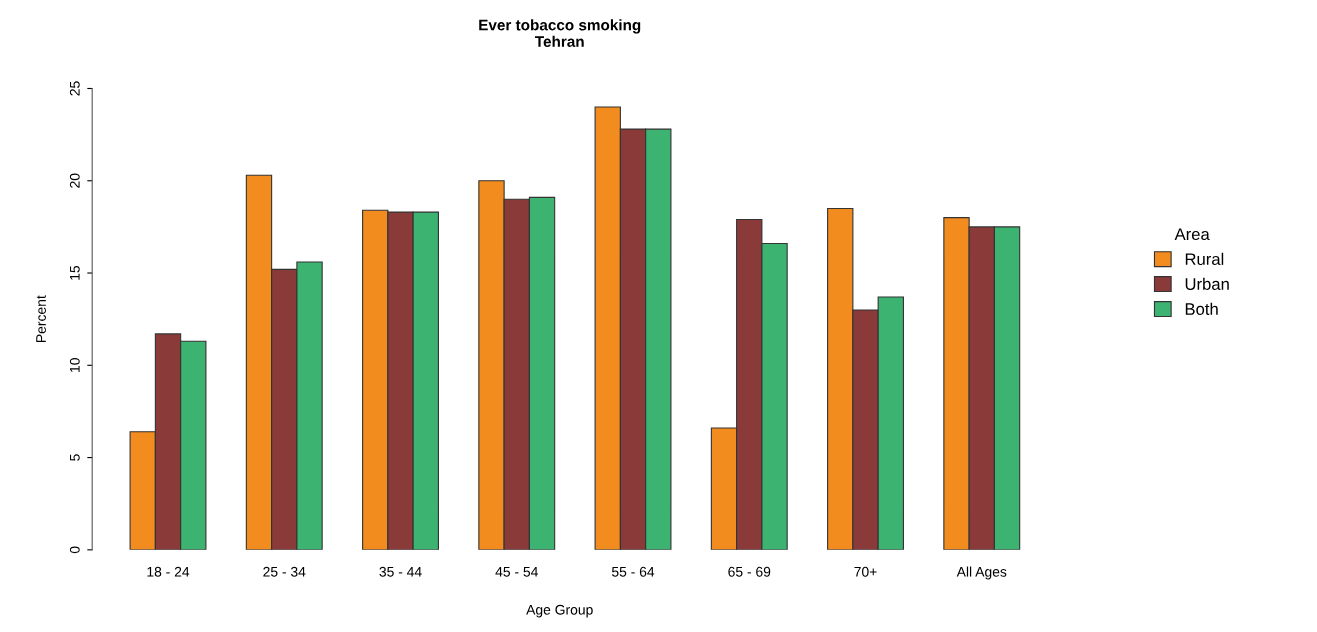 The width and height of the screenshot is (1317, 632). I want to click on y-axis-title: Percent, so click(41, 318).